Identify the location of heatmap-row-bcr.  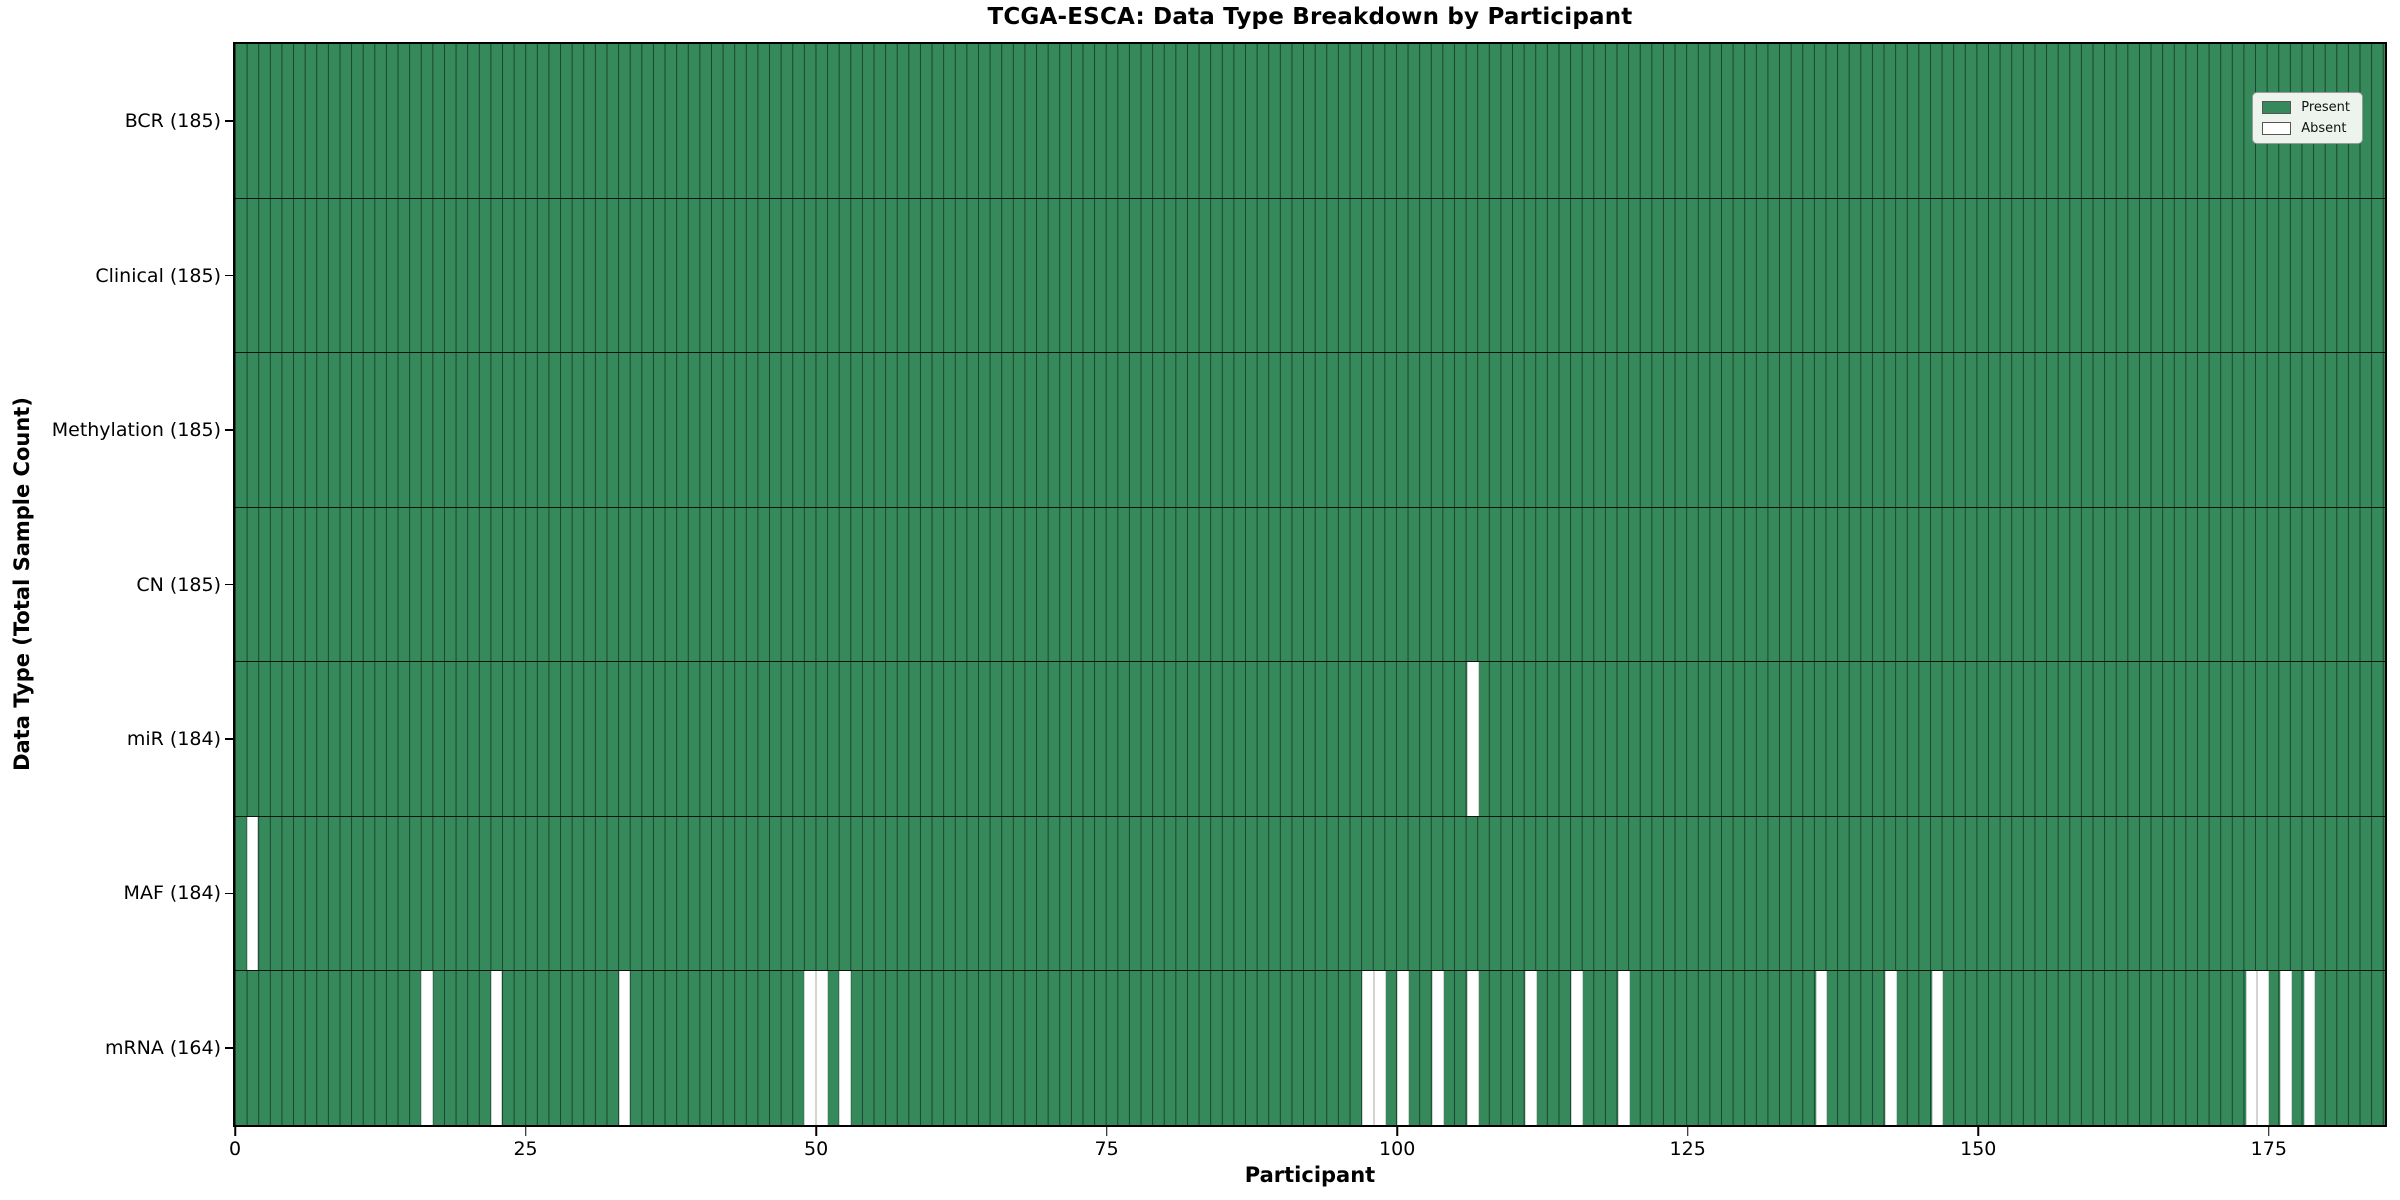
(1310, 121).